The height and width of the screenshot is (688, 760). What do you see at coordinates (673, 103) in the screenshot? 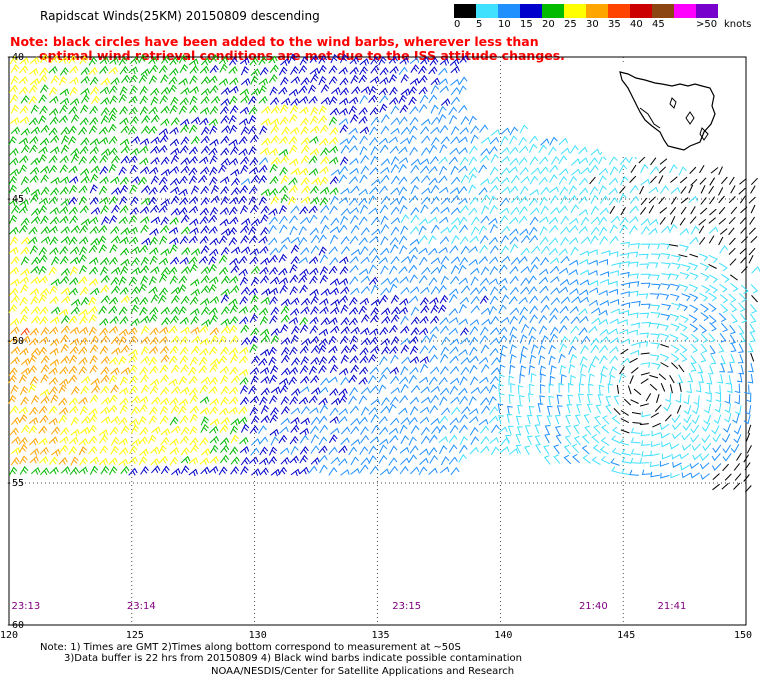
I see `lake-outline` at bounding box center [673, 103].